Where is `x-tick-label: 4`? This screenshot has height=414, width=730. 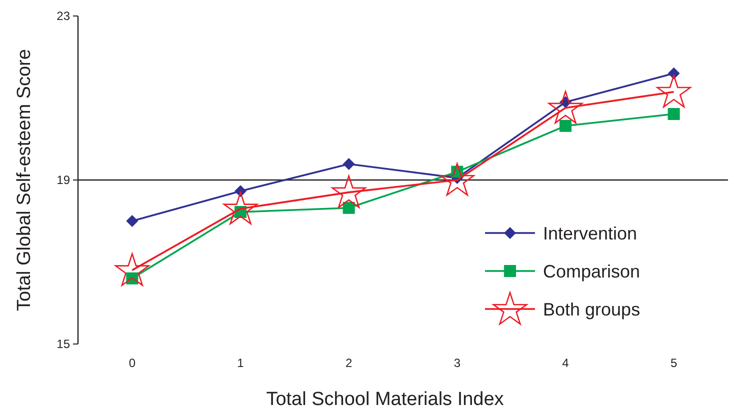
x-tick-label: 4 is located at coordinates (566, 363).